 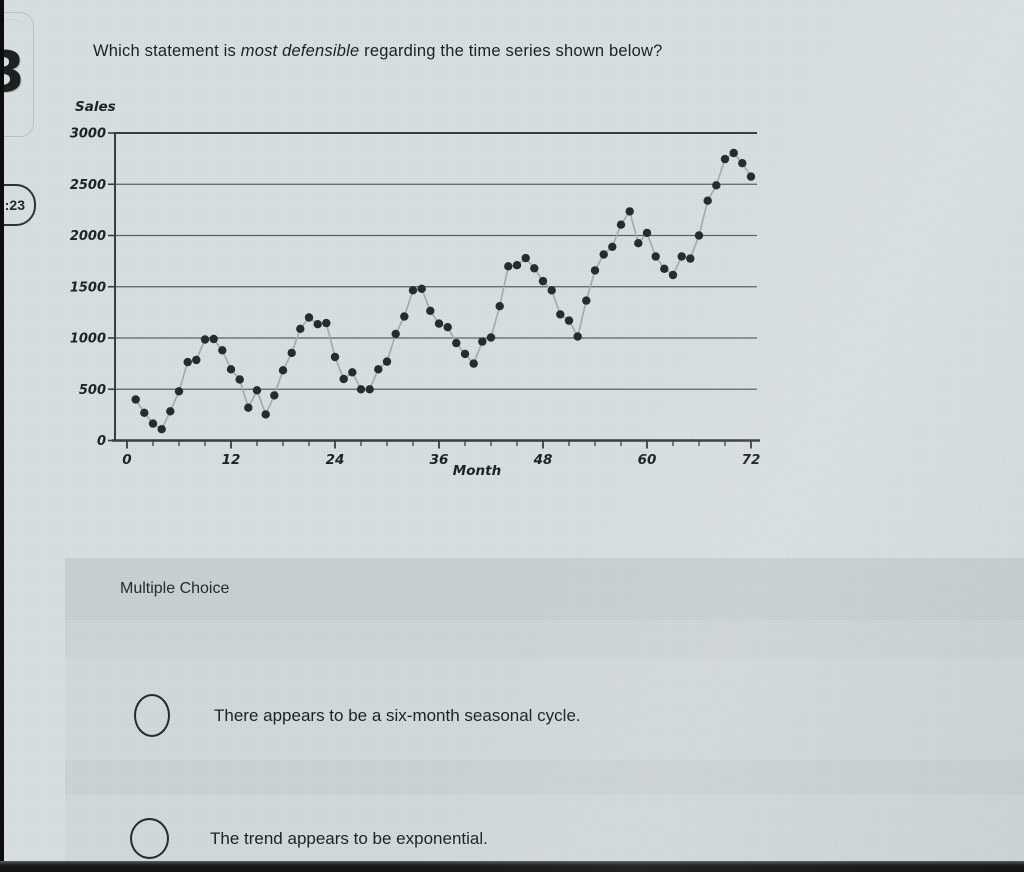 I want to click on cutoff-corner-card, so click(x=17, y=74).